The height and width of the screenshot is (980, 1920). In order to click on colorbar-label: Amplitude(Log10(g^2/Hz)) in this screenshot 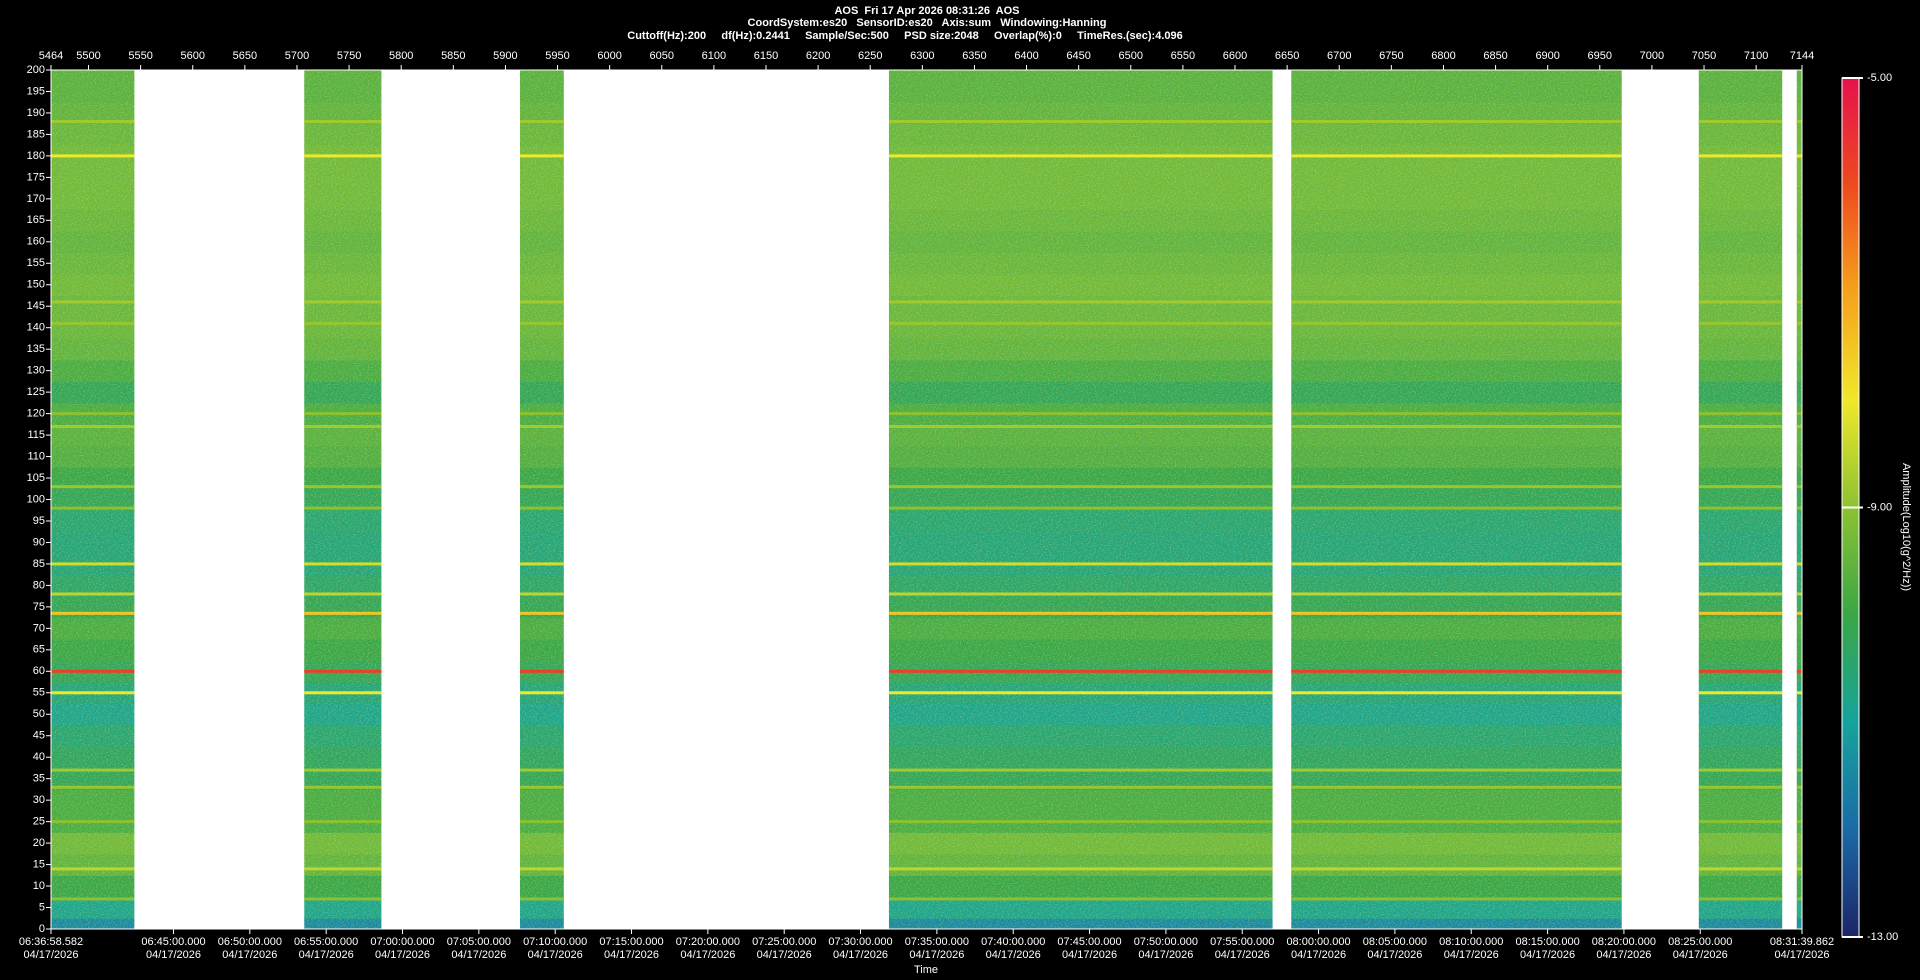, I will do `click(1906, 527)`.